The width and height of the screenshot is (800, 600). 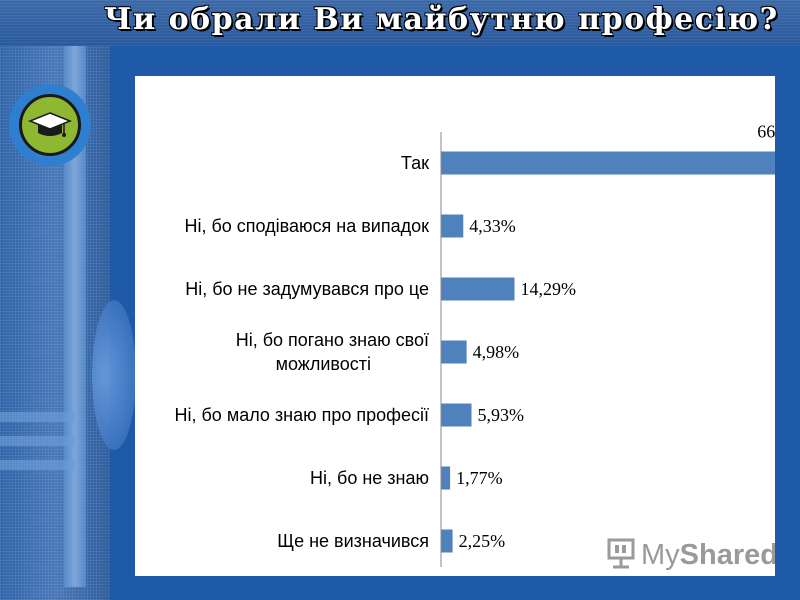 I want to click on category-label-line: Ще не визначився, so click(x=353, y=541).